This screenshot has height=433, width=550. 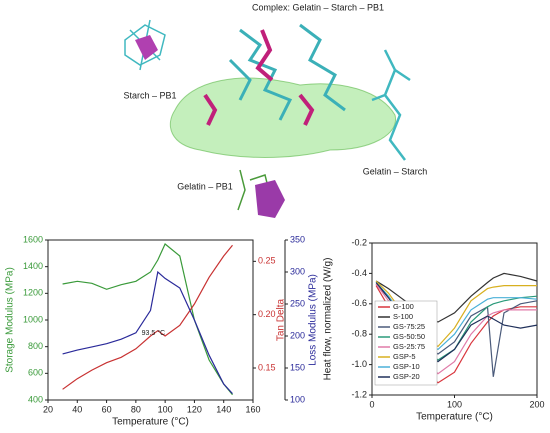 I want to click on legend-label: GS-75:25, so click(x=409, y=326).